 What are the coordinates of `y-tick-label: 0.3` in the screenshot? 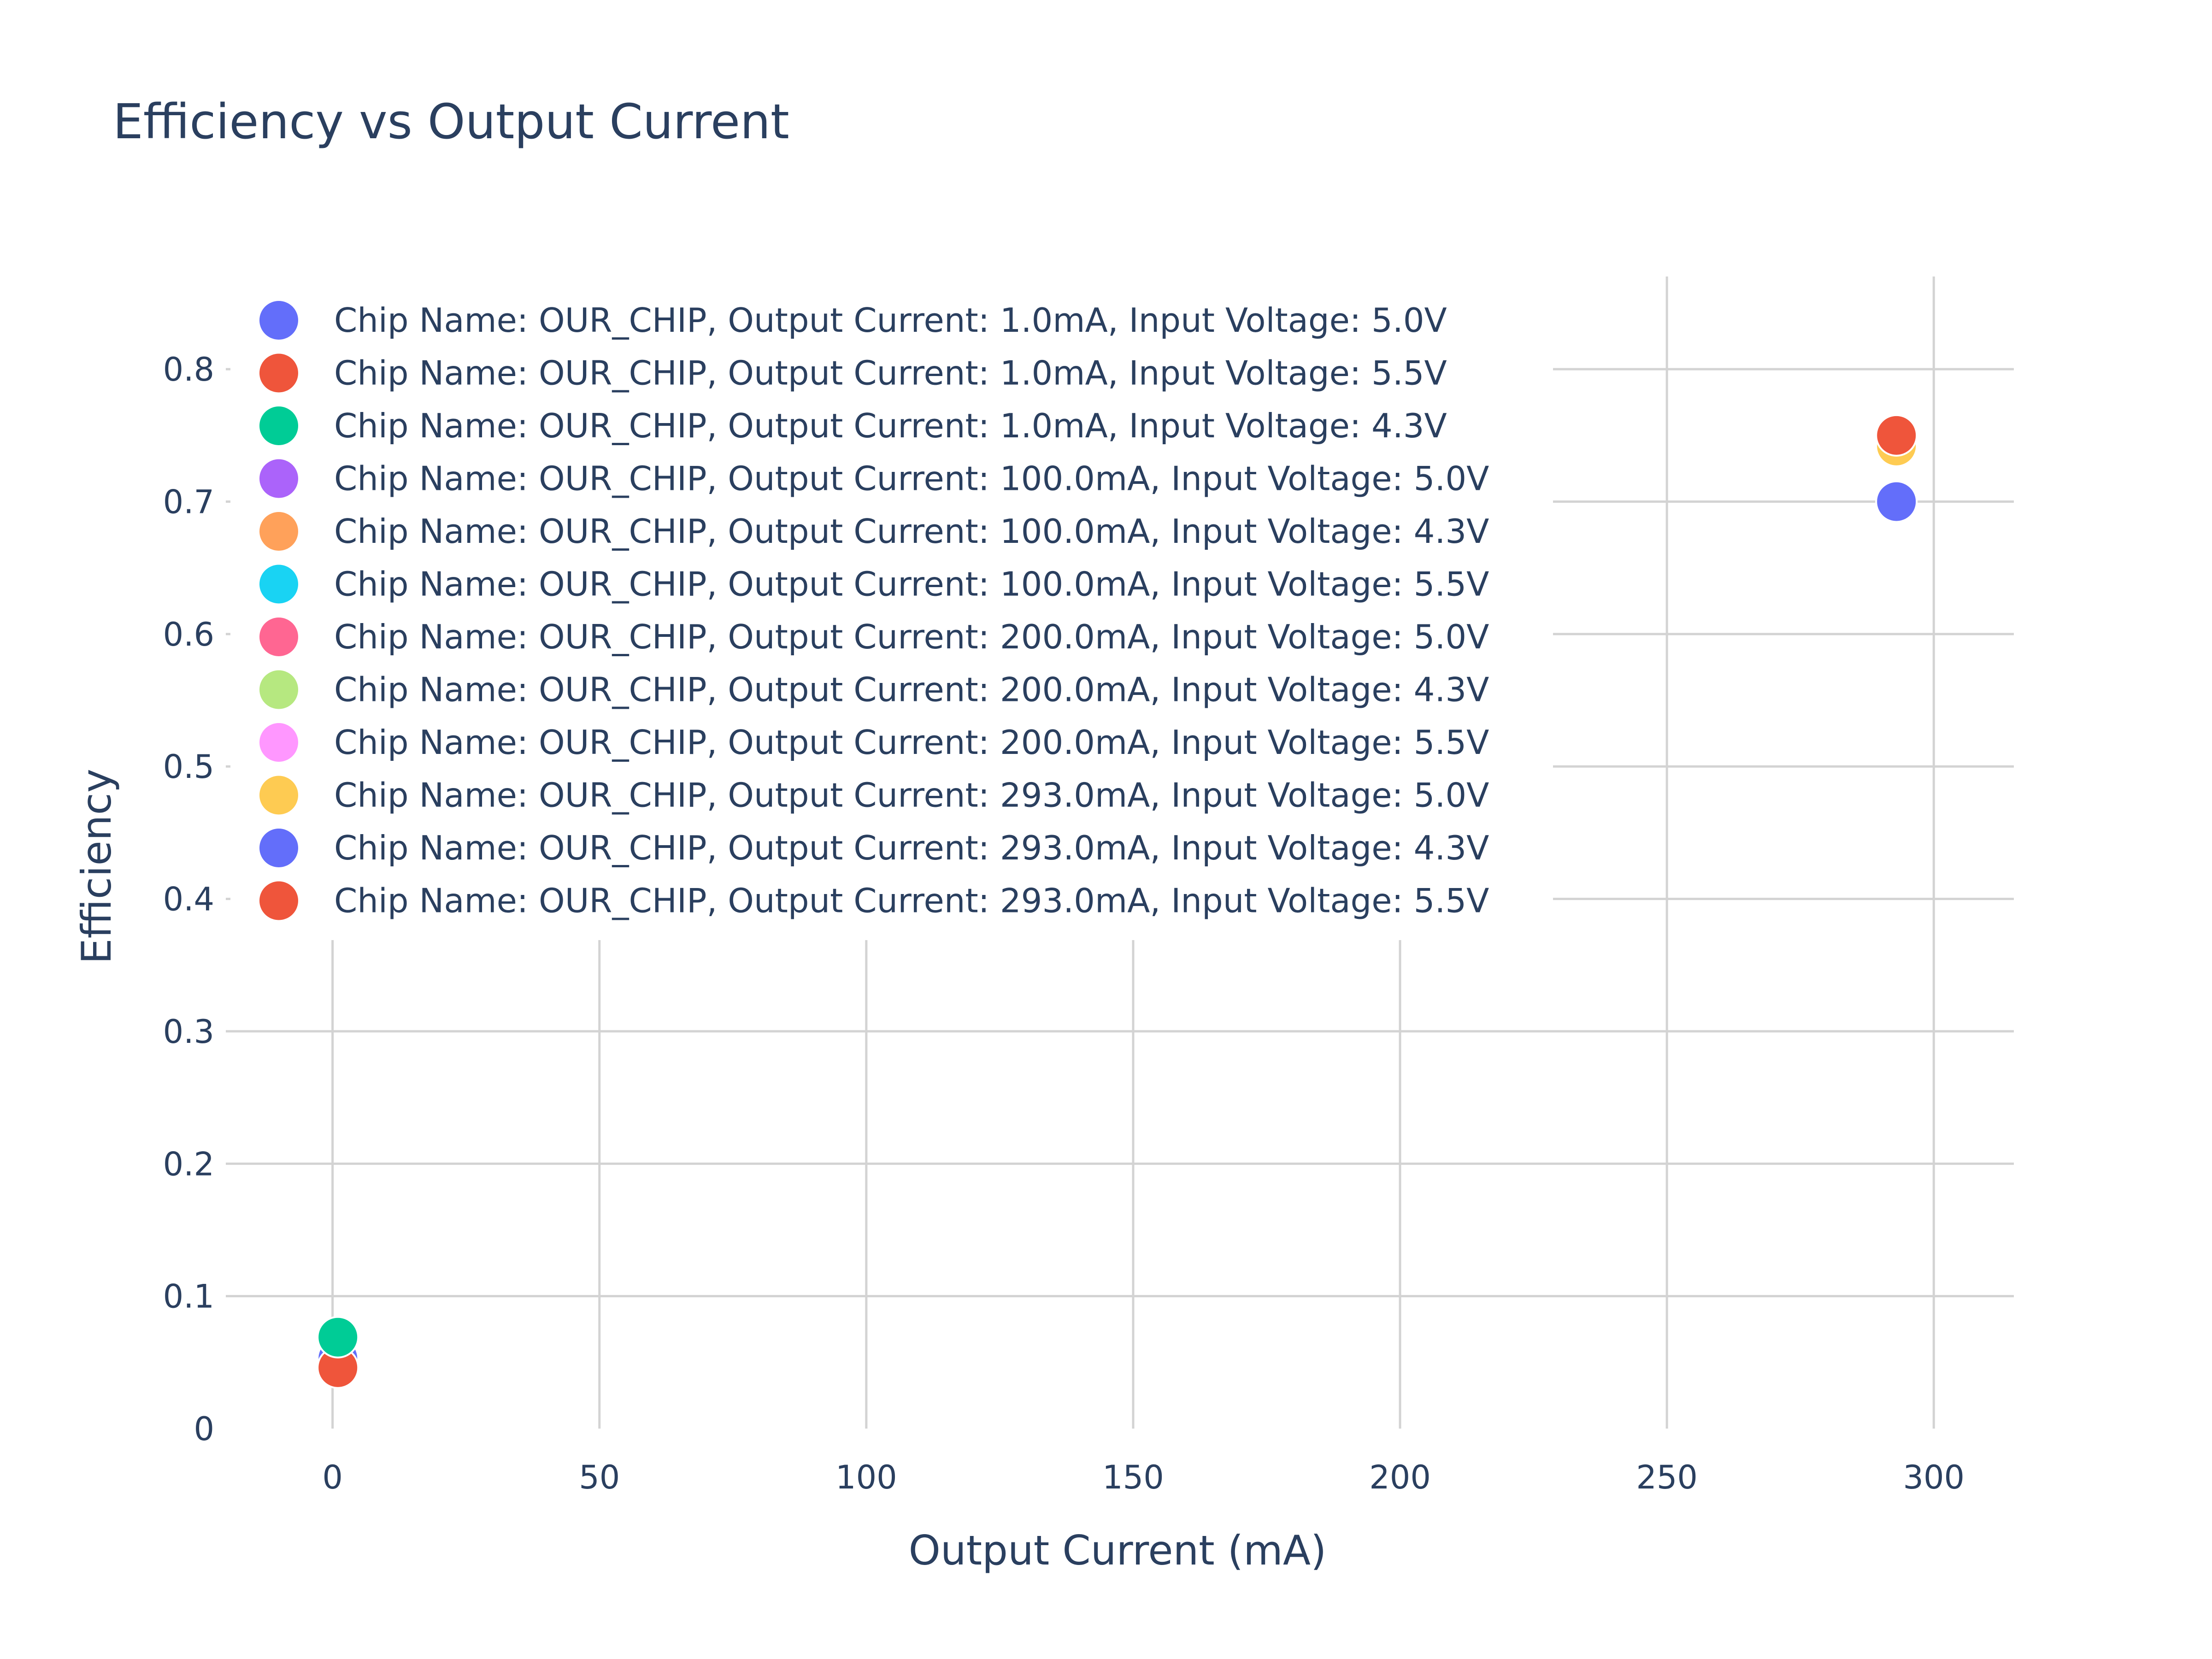 It's located at (188, 1032).